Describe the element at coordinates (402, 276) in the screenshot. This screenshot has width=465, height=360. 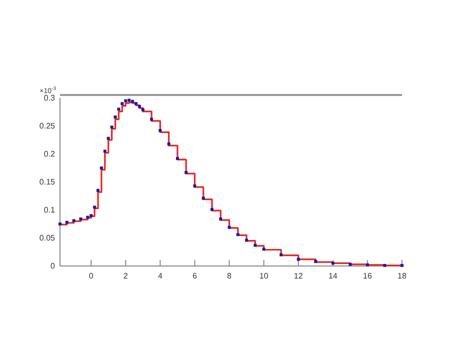
I see `x-tick-label: 18` at that location.